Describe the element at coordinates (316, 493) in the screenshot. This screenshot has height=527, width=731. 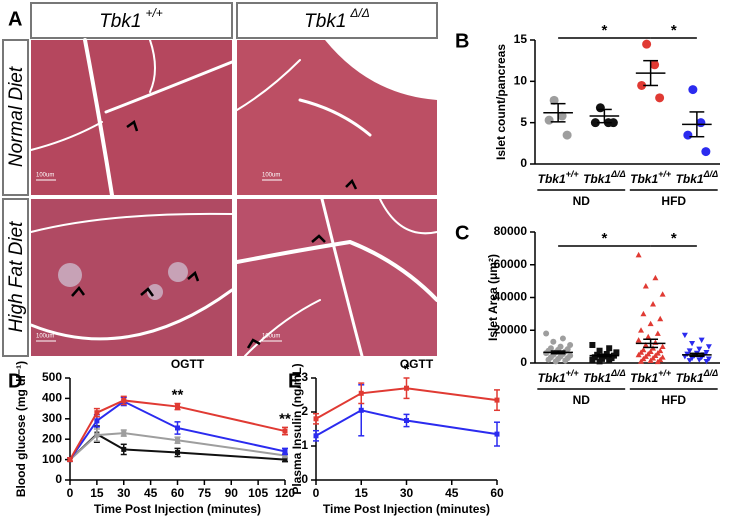
I see `x-tick-label: 0` at that location.